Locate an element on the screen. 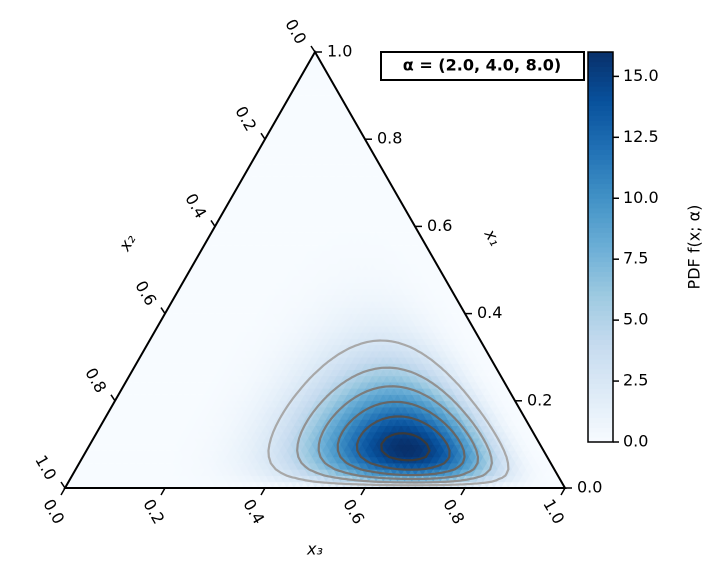 The image size is (714, 574). x2-tick-label: 0.2 is located at coordinates (245, 119).